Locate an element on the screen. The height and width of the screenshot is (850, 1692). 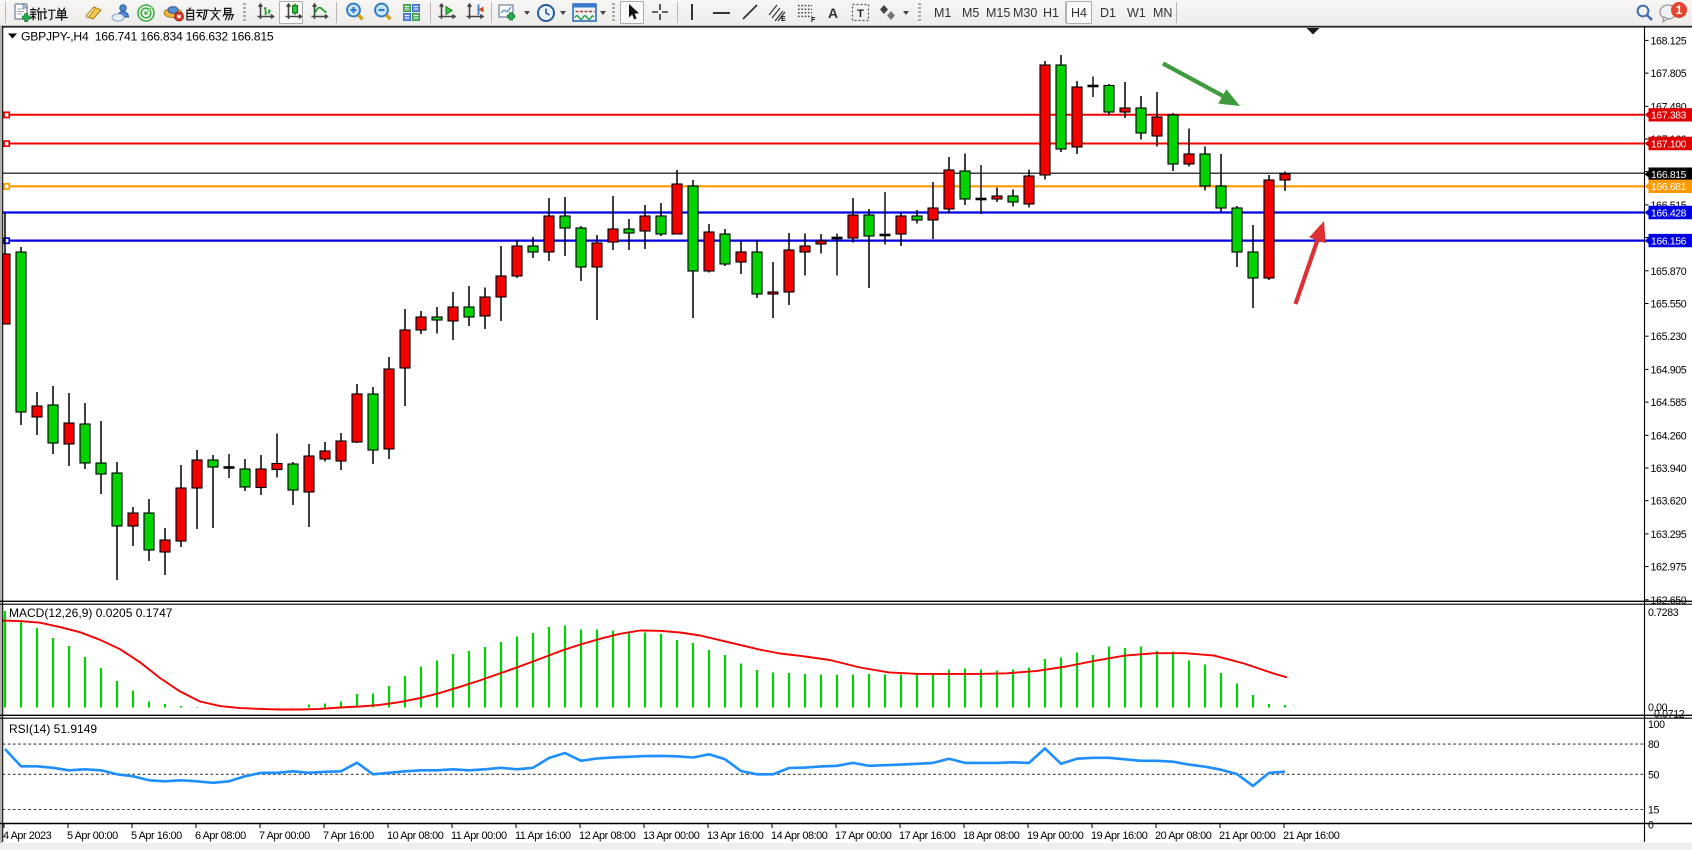
svg-text: 164.585 is located at coordinates (1669, 403).